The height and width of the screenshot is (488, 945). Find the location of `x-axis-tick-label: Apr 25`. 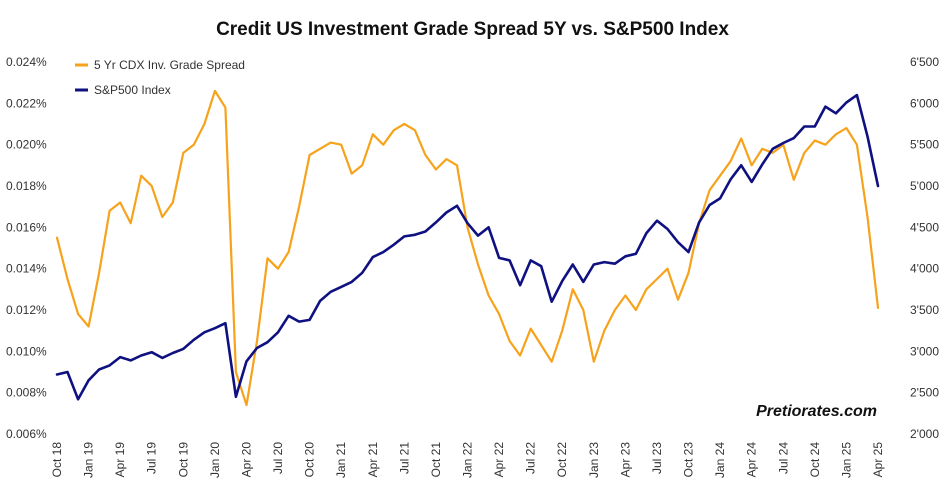

x-axis-tick-label: Apr 25 is located at coordinates (878, 460).